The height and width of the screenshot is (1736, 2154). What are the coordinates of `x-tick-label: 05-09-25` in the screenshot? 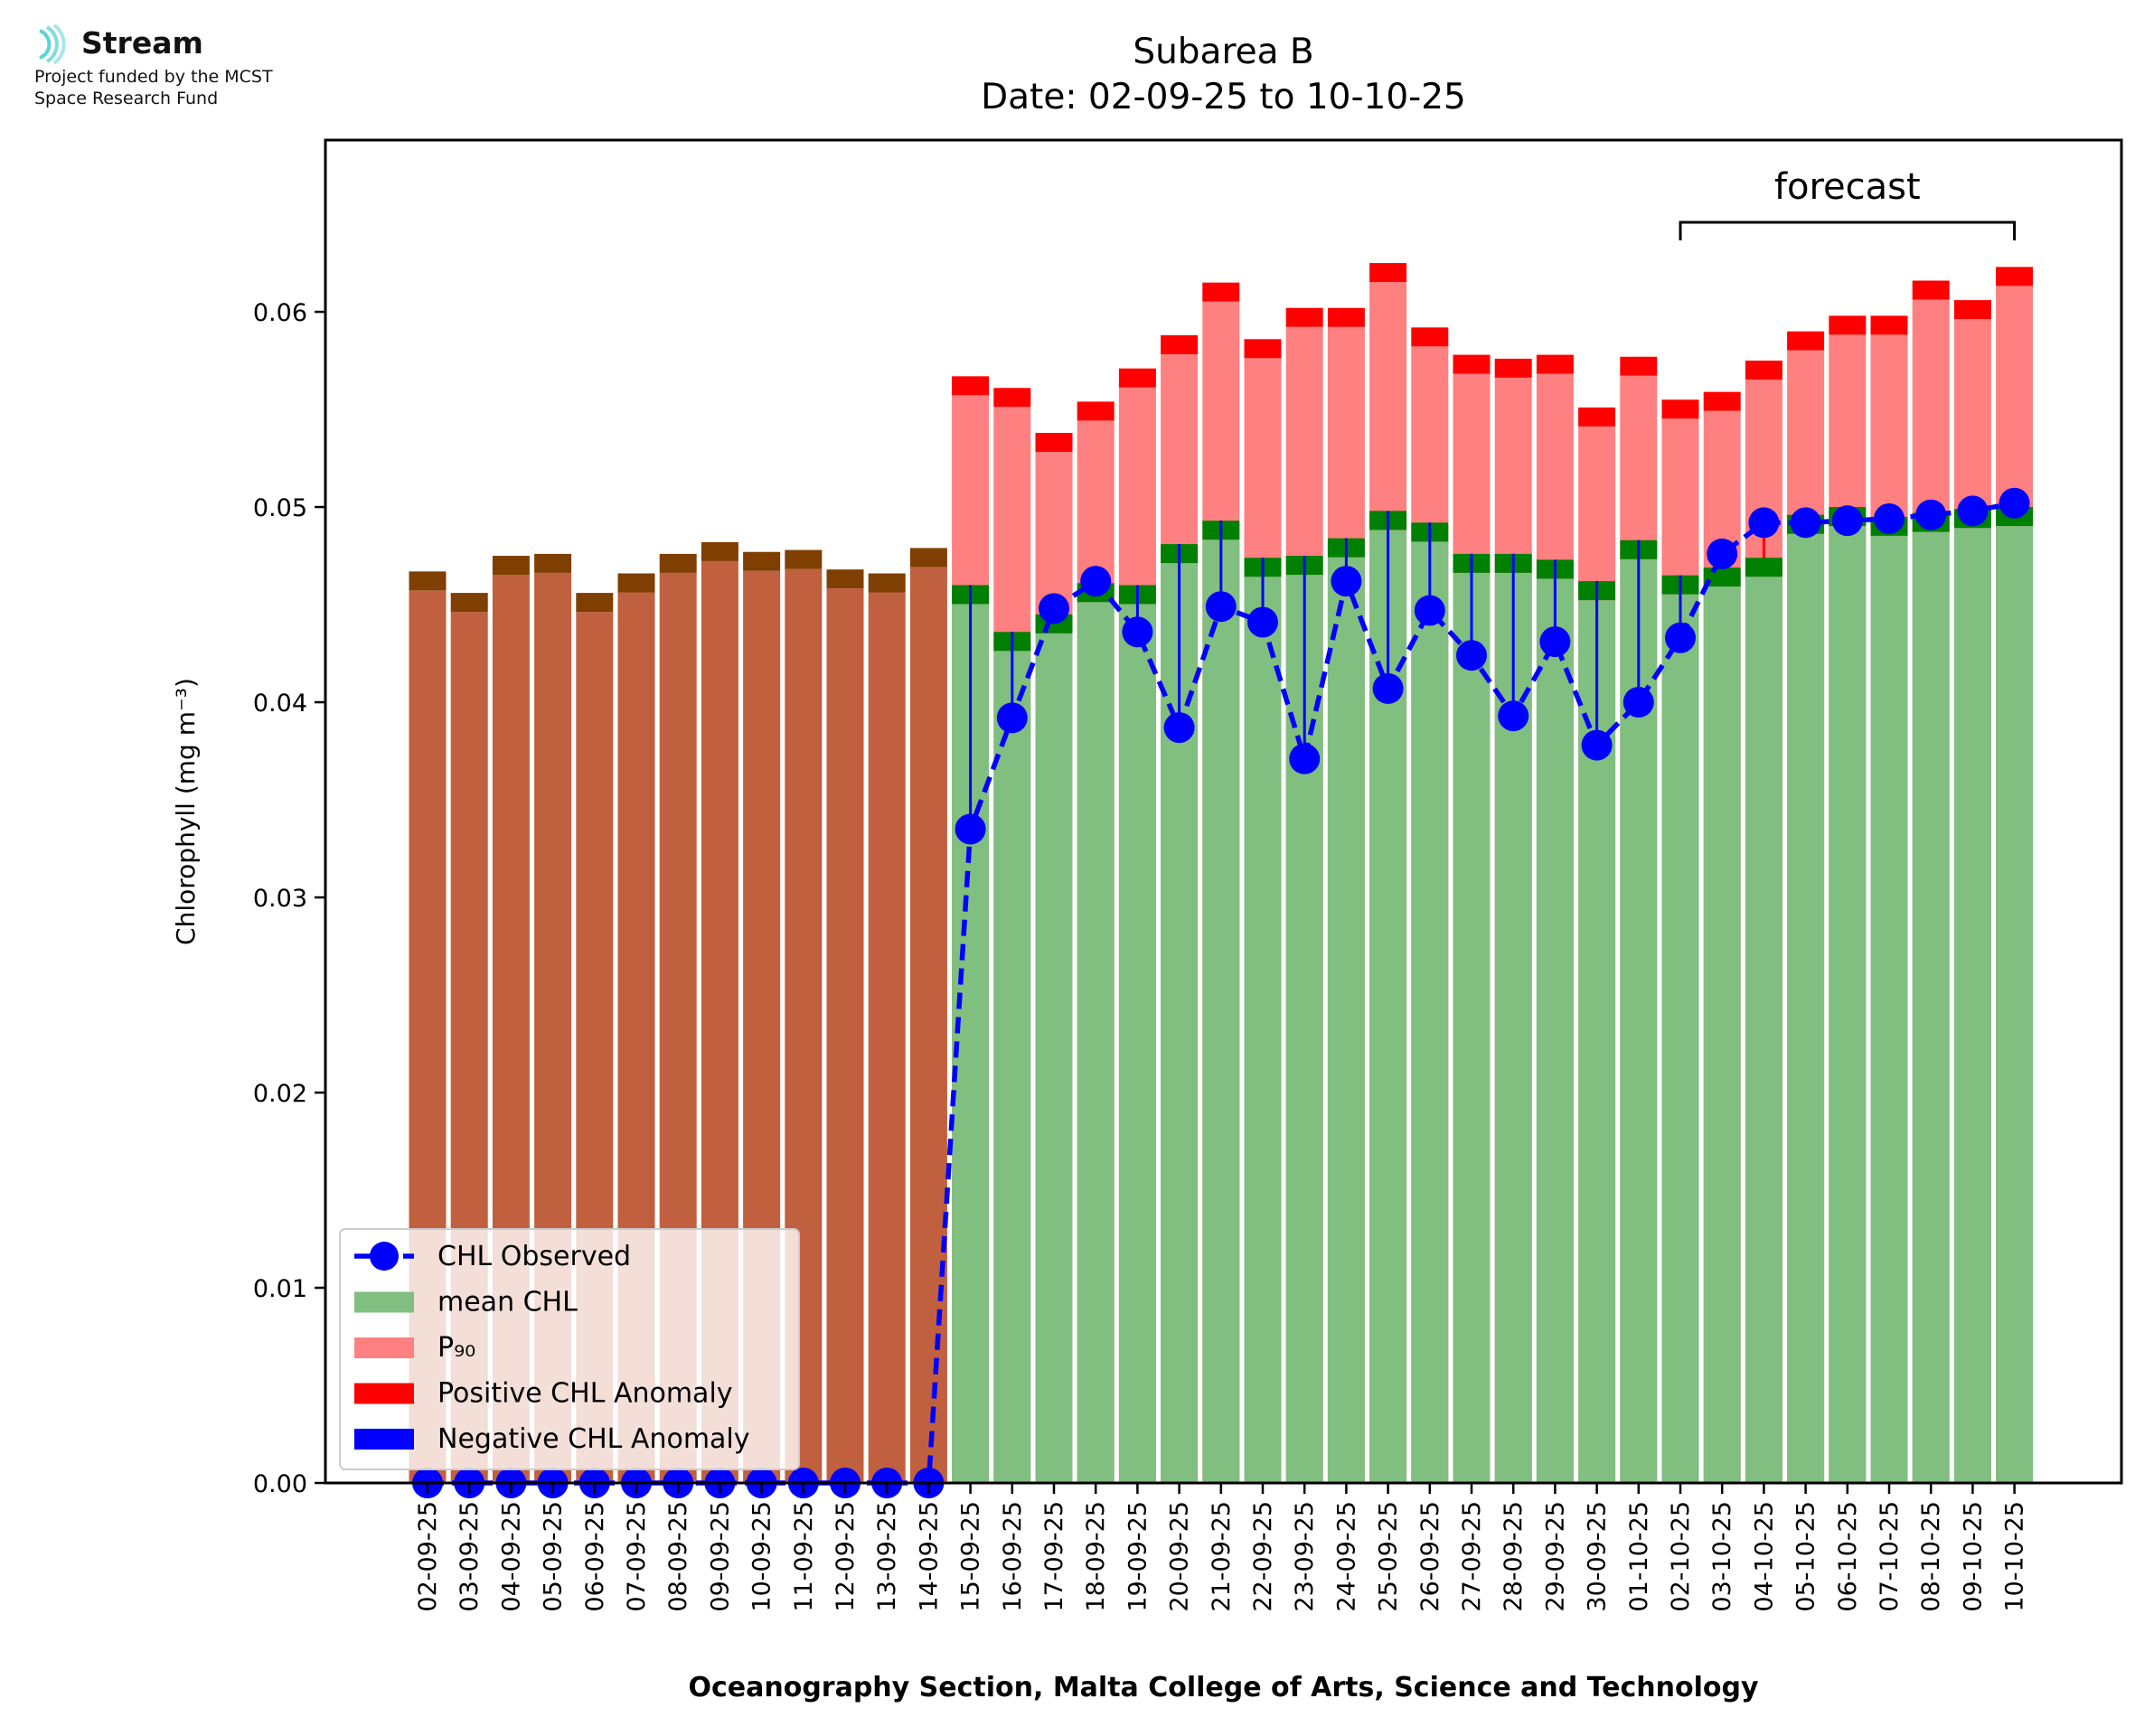 It's located at (554, 1556).